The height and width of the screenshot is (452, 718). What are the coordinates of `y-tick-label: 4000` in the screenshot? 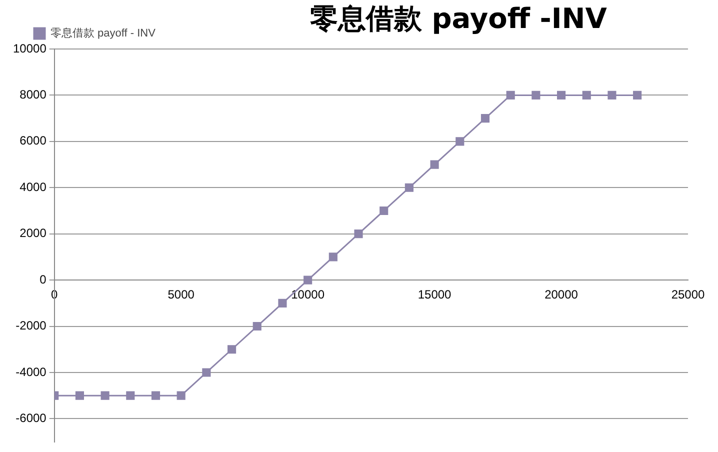 It's located at (33, 187).